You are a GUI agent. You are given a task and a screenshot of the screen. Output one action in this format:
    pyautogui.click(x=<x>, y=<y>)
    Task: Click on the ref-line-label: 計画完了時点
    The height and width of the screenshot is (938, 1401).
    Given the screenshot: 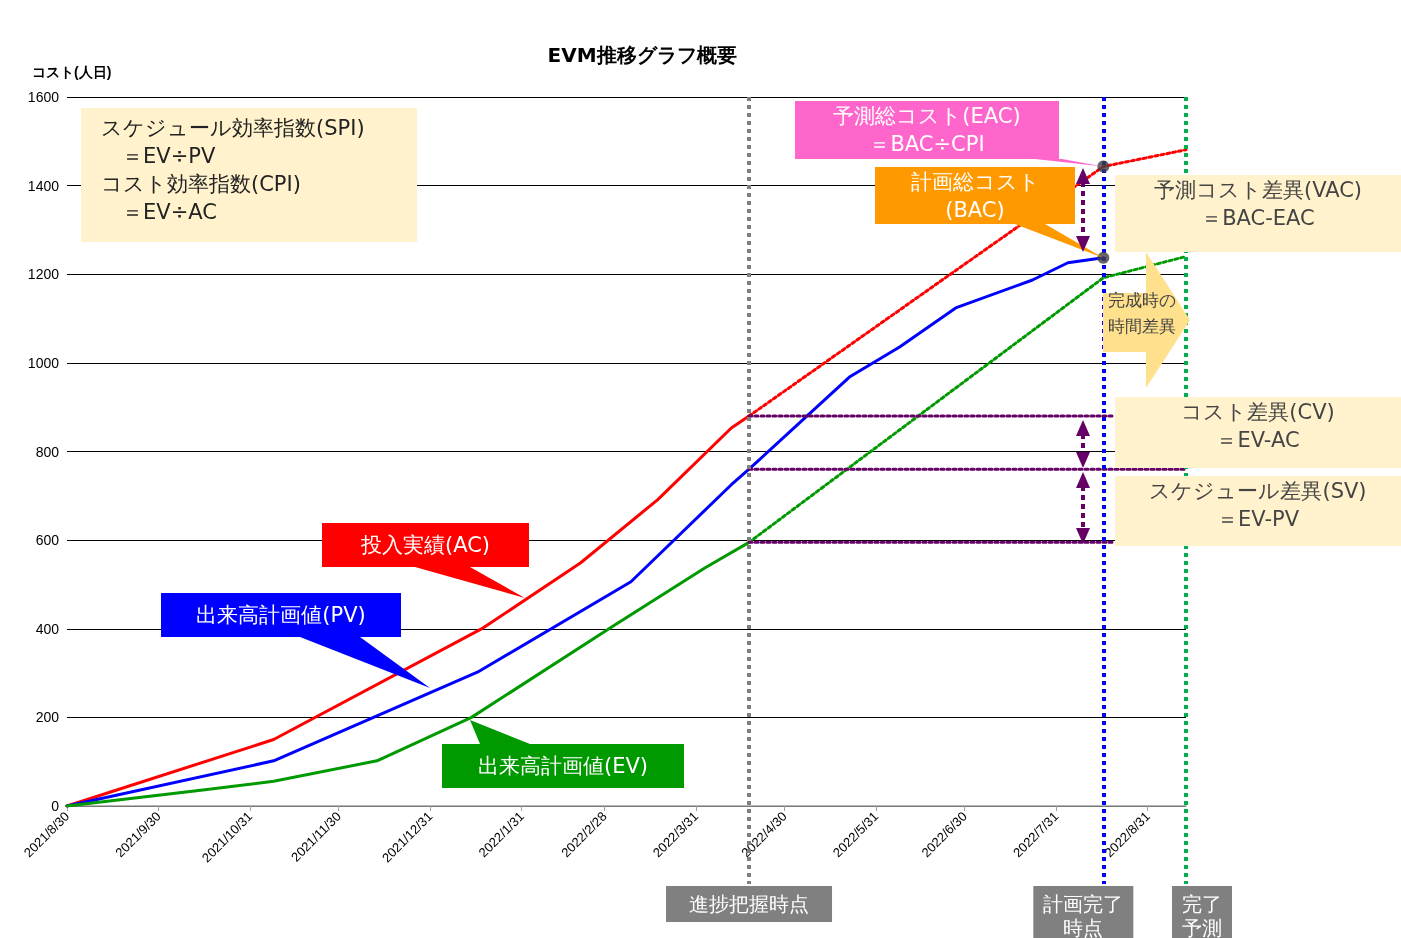 What is the action you would take?
    pyautogui.click(x=1083, y=915)
    